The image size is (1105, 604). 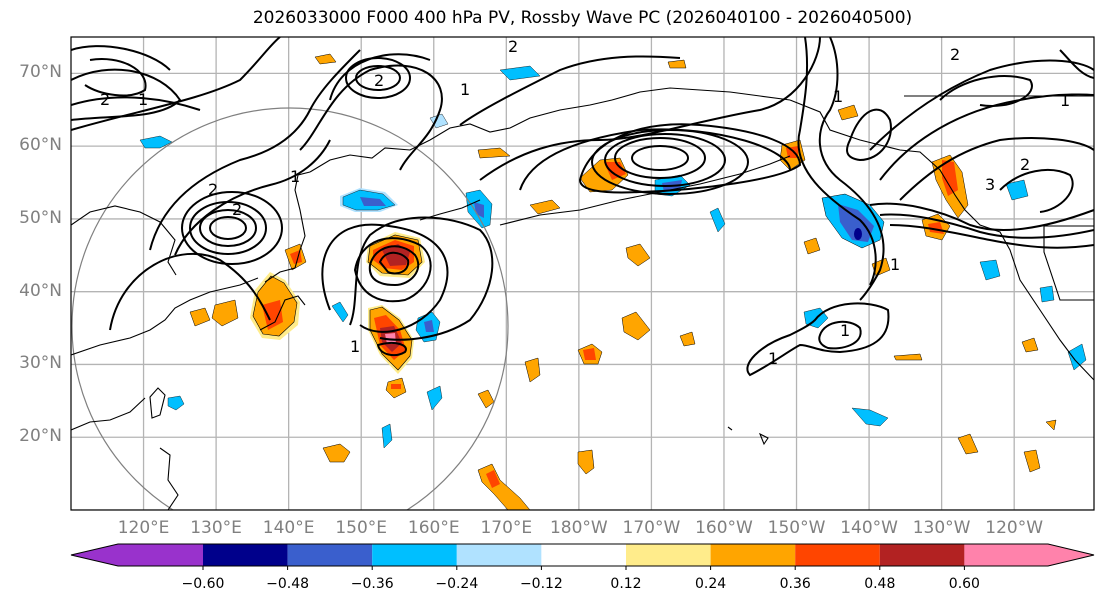 I want to click on colorbar-tick-label: 0.36, so click(x=795, y=584).